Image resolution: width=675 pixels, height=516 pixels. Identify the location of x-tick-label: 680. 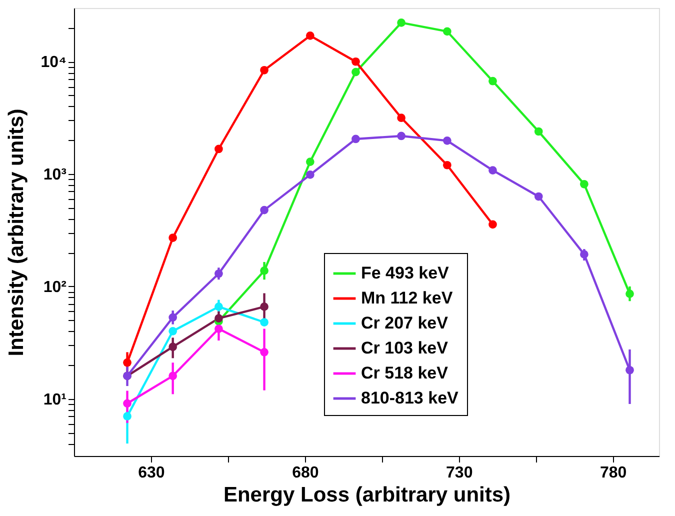
(305, 473).